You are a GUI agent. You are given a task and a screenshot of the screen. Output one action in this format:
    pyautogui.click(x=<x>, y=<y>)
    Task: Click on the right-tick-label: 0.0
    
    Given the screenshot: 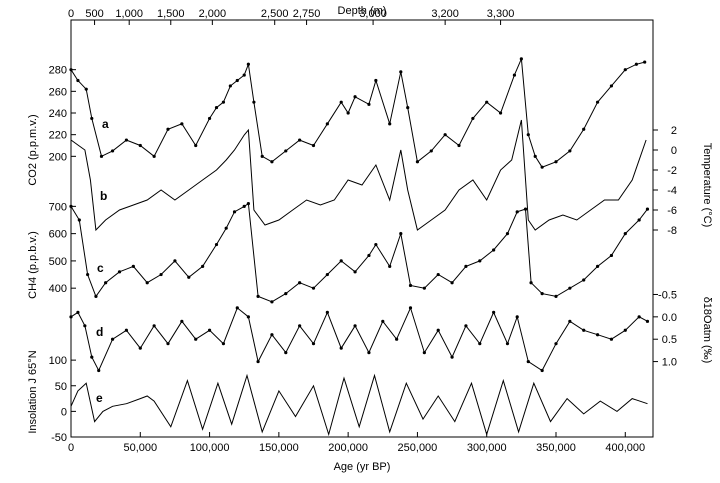 What is the action you would take?
    pyautogui.click(x=669, y=318)
    